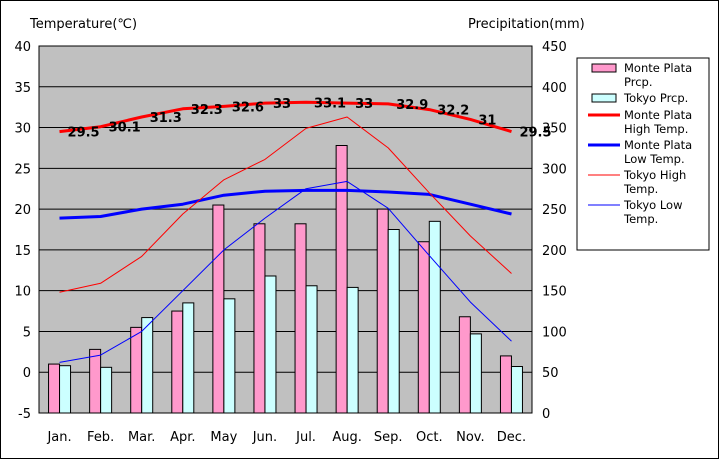 The height and width of the screenshot is (460, 720). Describe the element at coordinates (638, 82) in the screenshot. I see `legend-label-mp-prcp: Prcp.` at that location.